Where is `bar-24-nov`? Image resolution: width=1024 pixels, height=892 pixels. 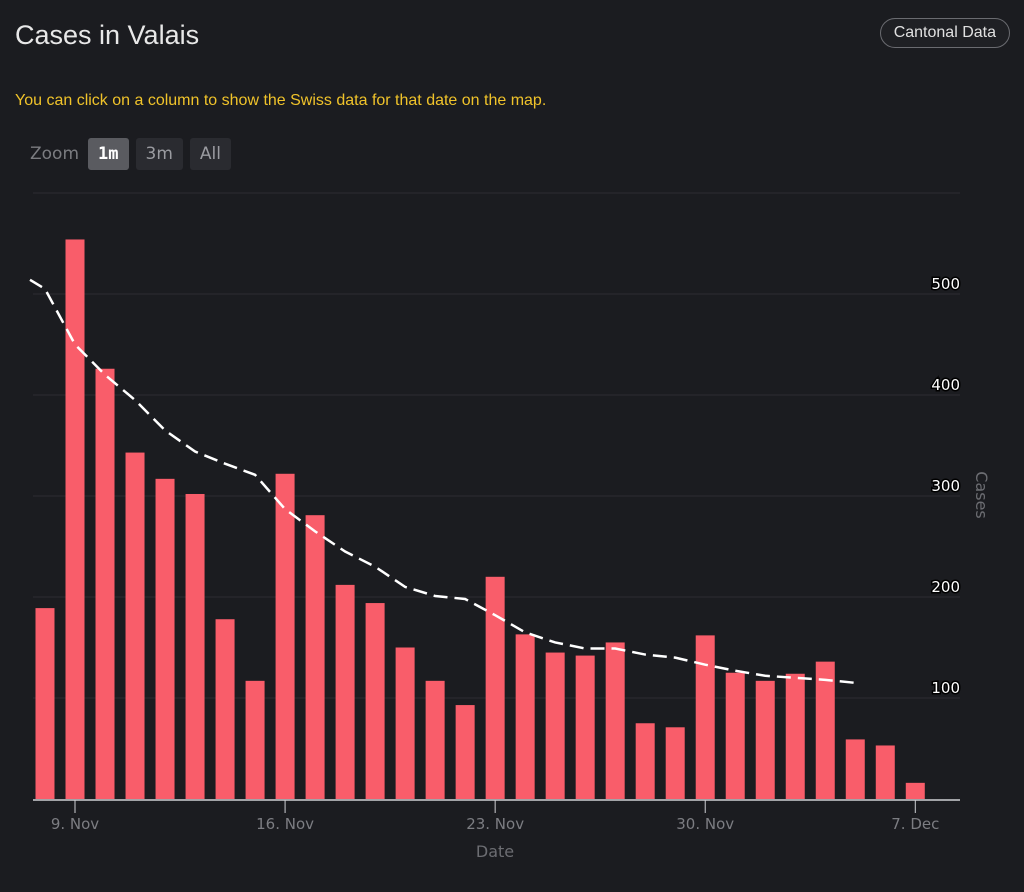
bar-24-nov is located at coordinates (525, 716).